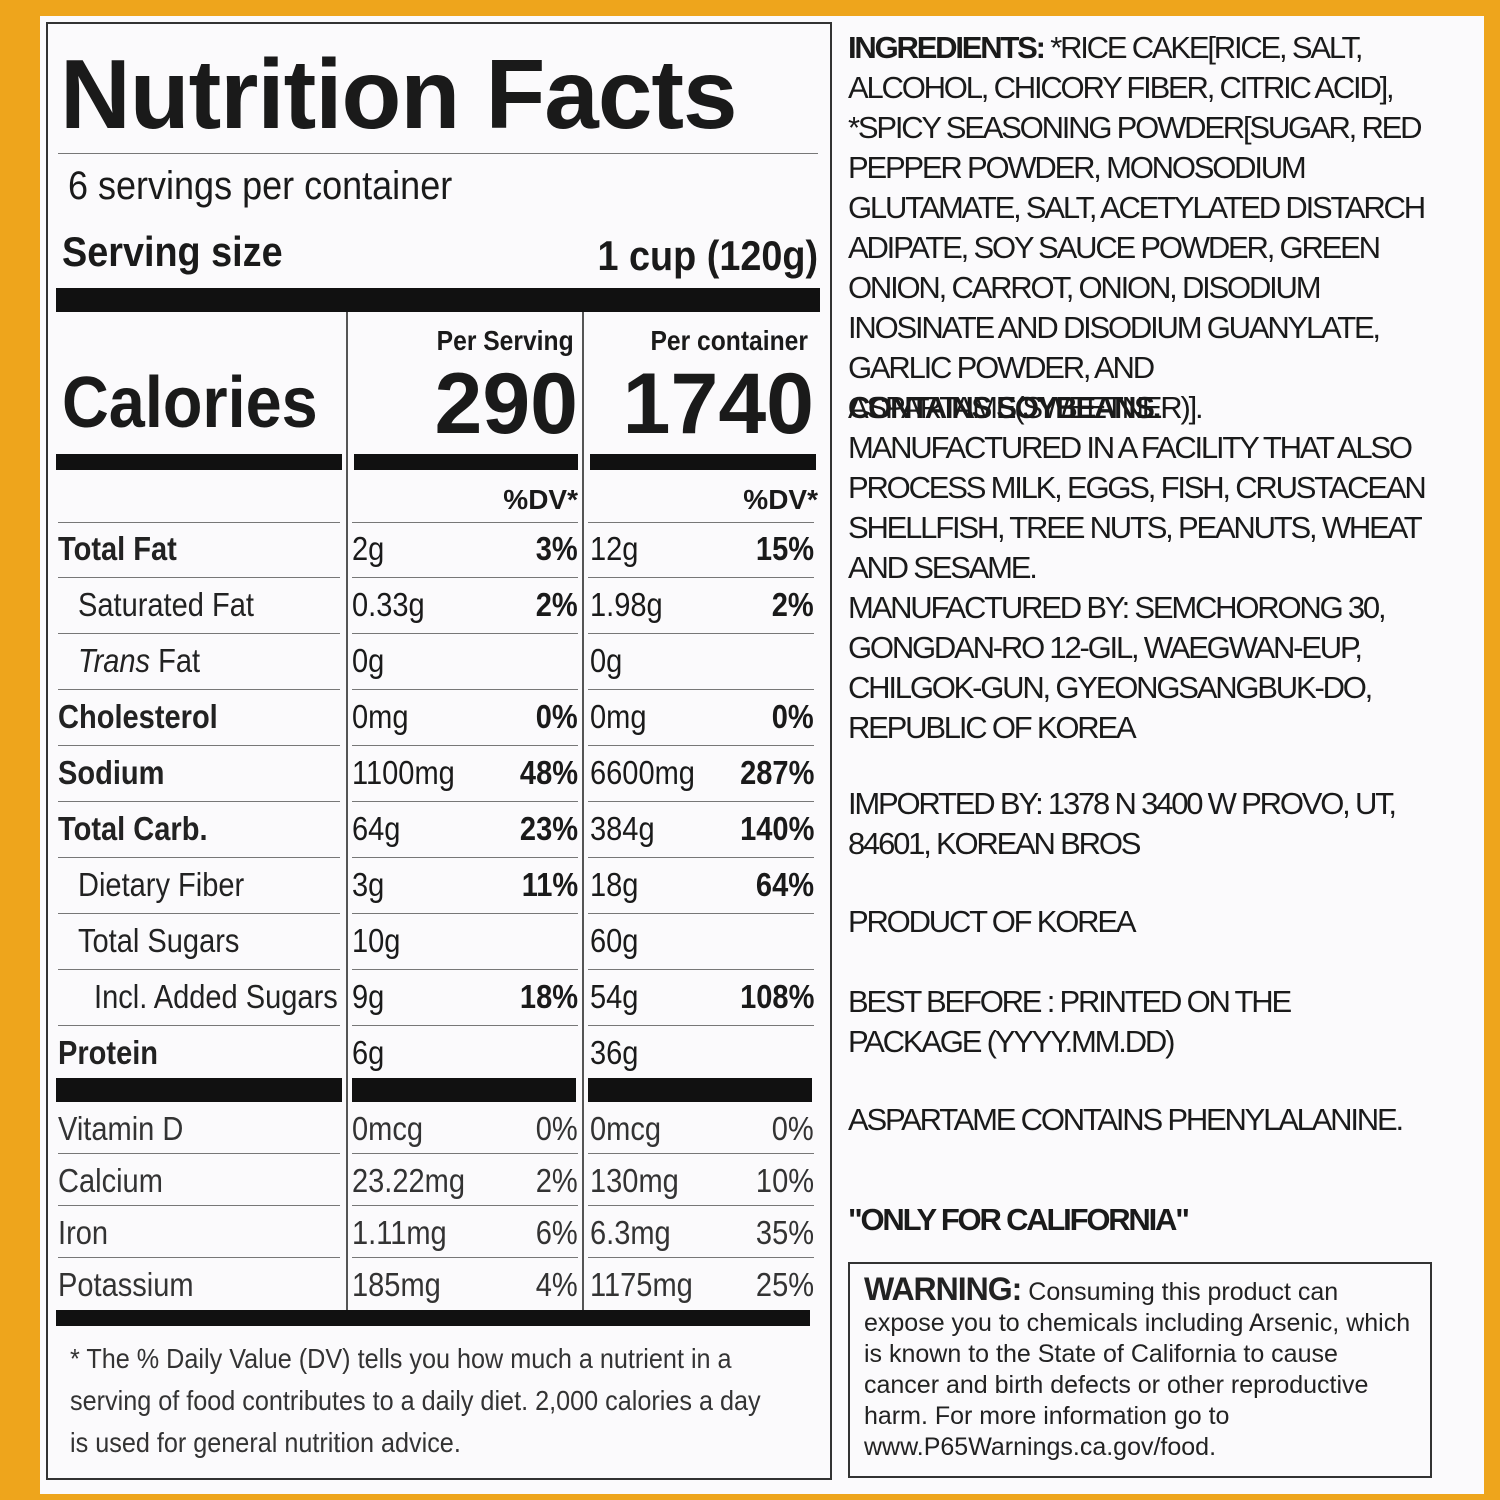 This screenshot has width=1500, height=1500. I want to click on per-container: Per container, so click(729, 340).